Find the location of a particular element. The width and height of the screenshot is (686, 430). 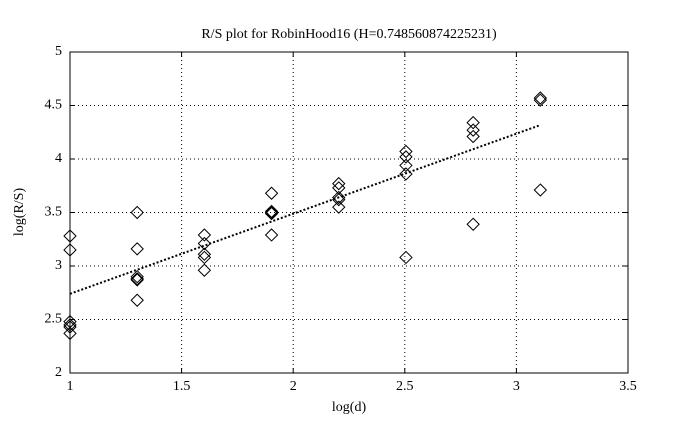

x-axis-label: log(d) is located at coordinates (349, 407).